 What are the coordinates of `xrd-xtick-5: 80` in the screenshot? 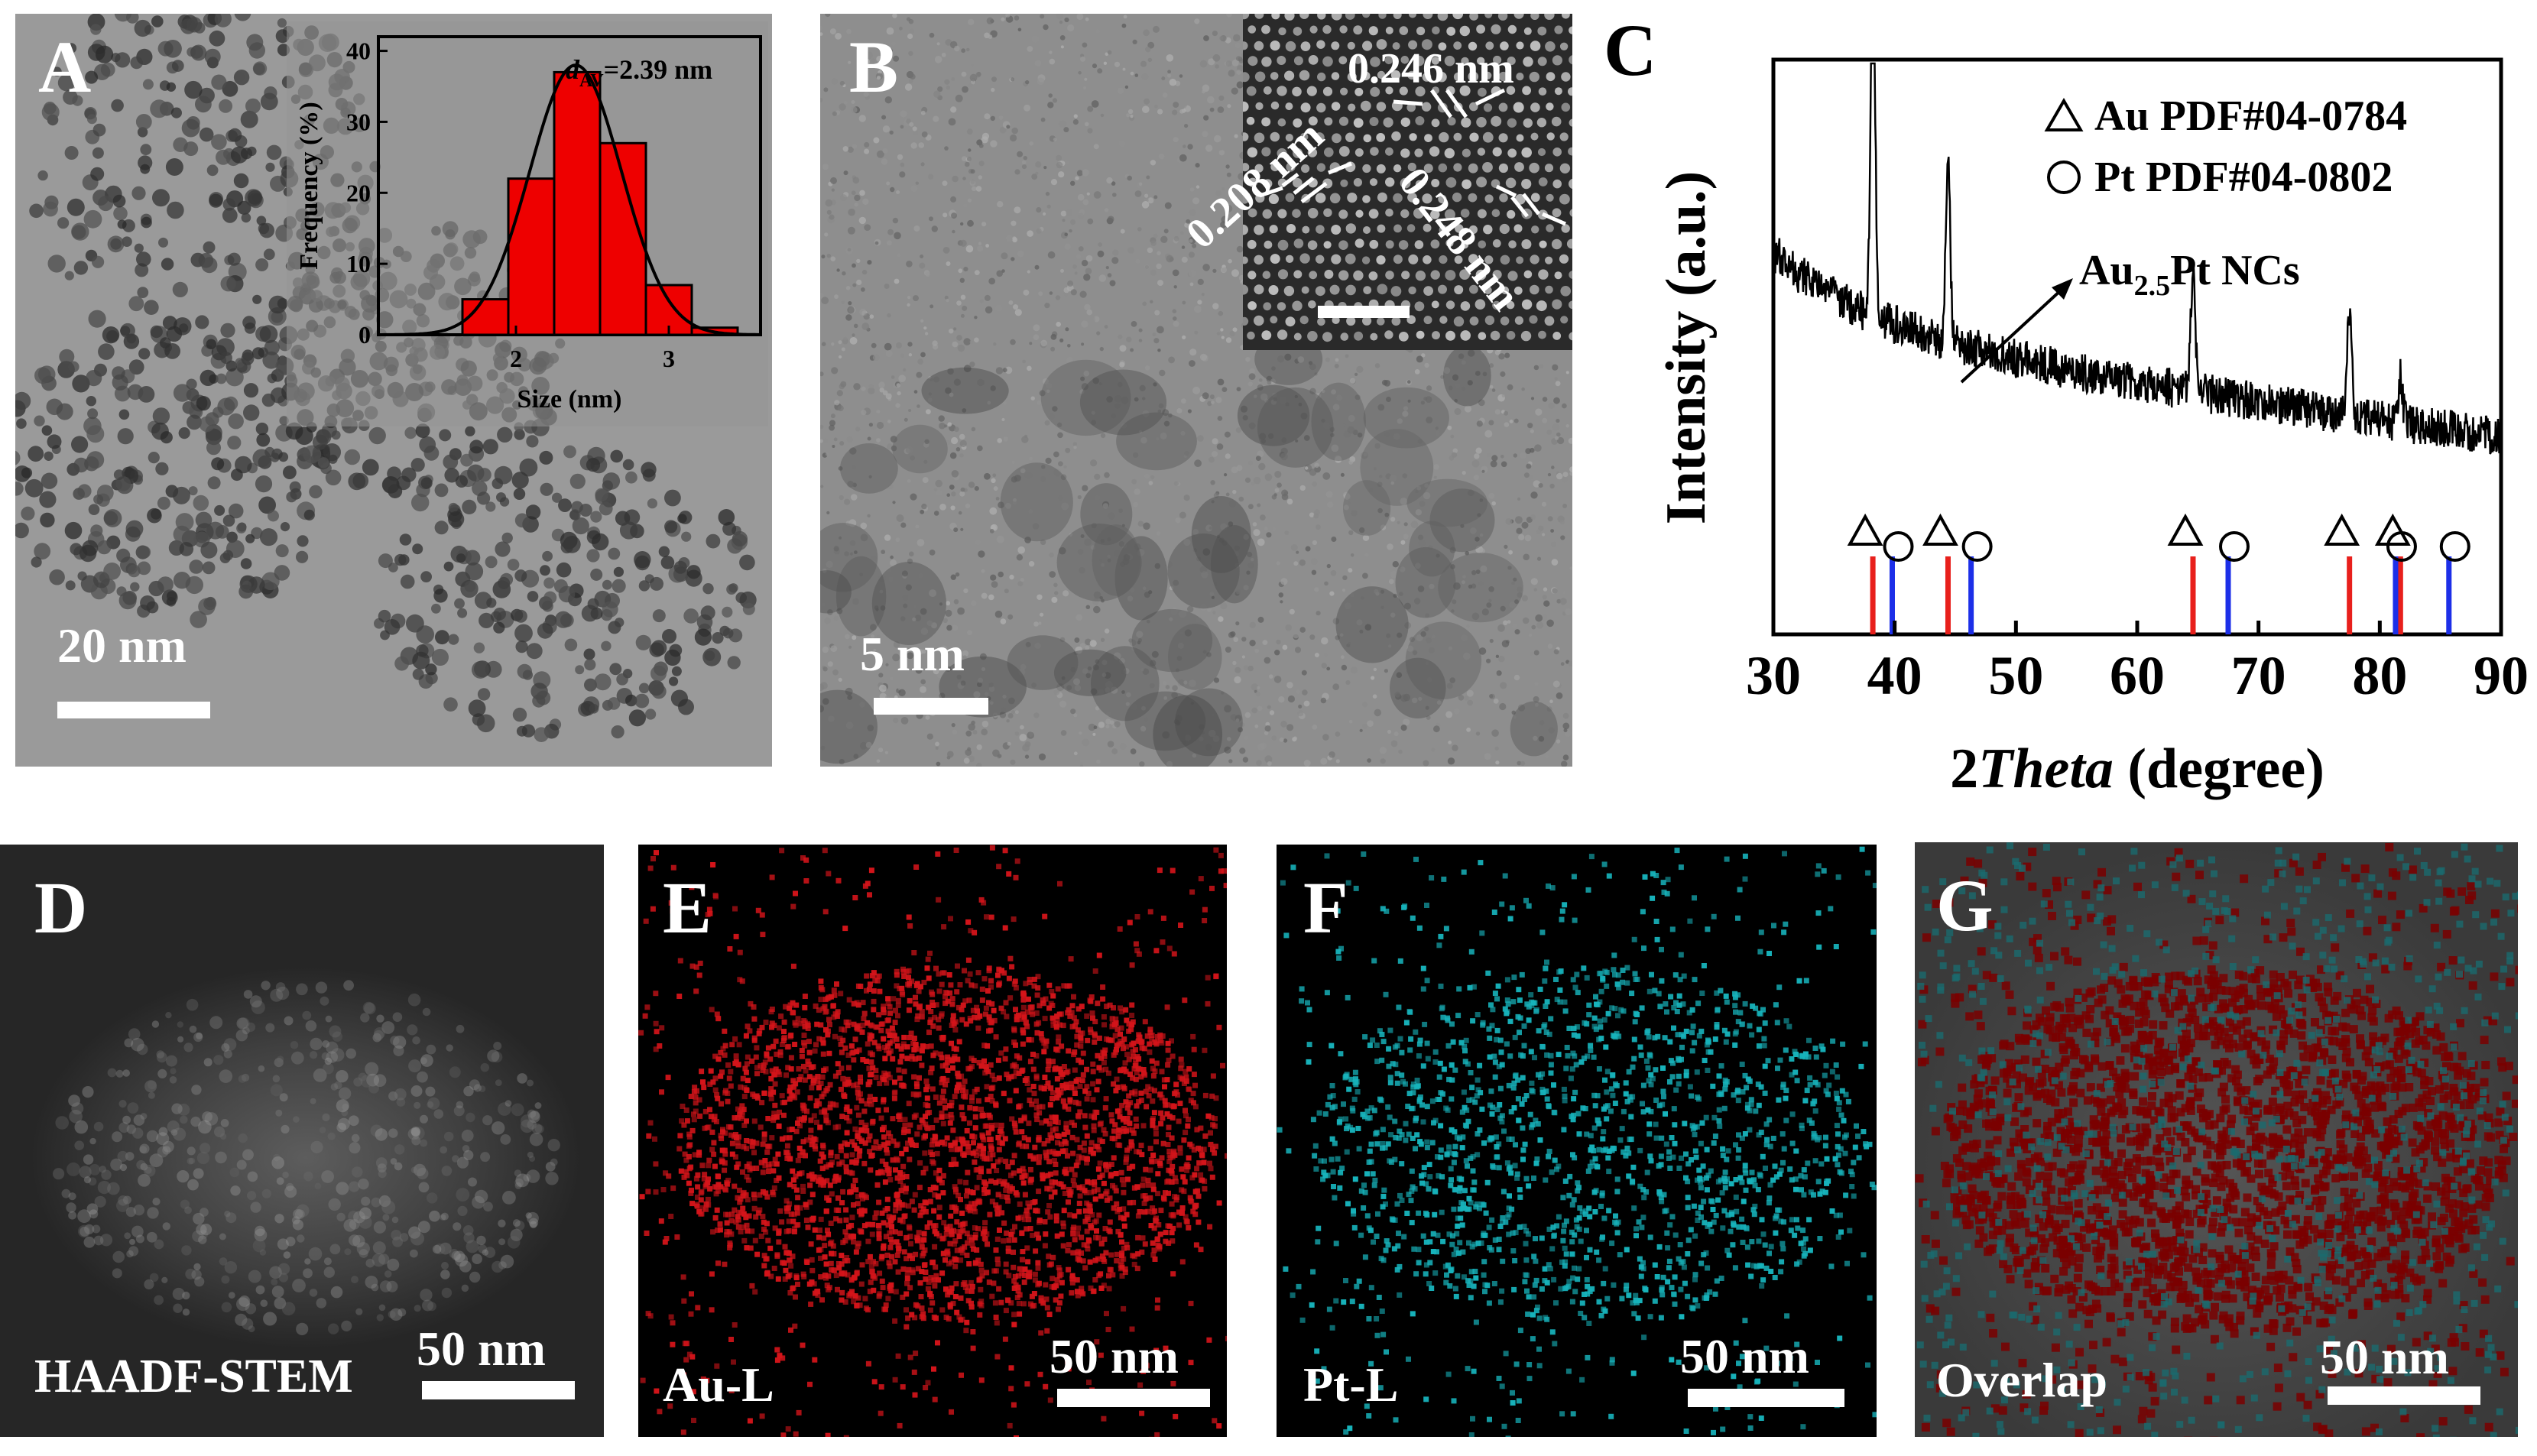 It's located at (2379, 675).